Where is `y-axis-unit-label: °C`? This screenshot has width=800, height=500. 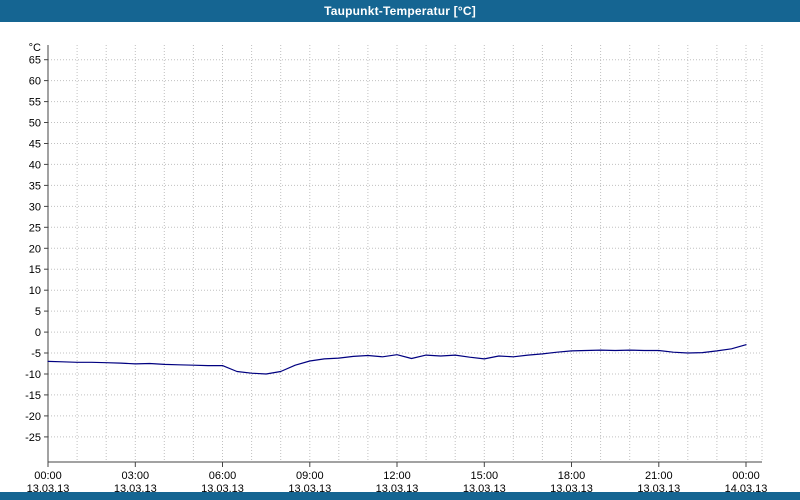
y-axis-unit-label: °C is located at coordinates (35, 48).